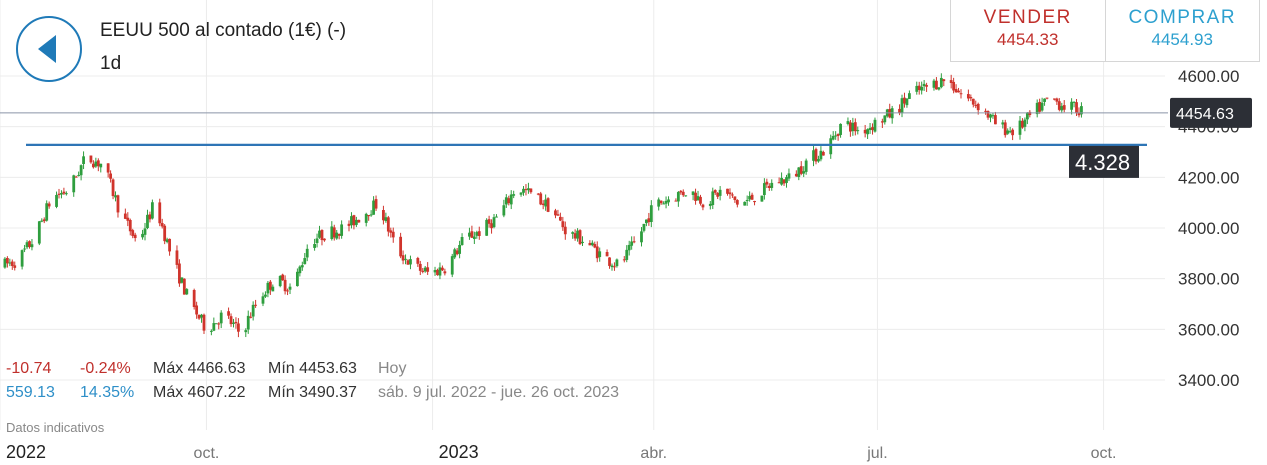 This screenshot has width=1267, height=465. Describe the element at coordinates (1028, 30) in the screenshot. I see `sell-button: VENDER 4454.33` at that location.